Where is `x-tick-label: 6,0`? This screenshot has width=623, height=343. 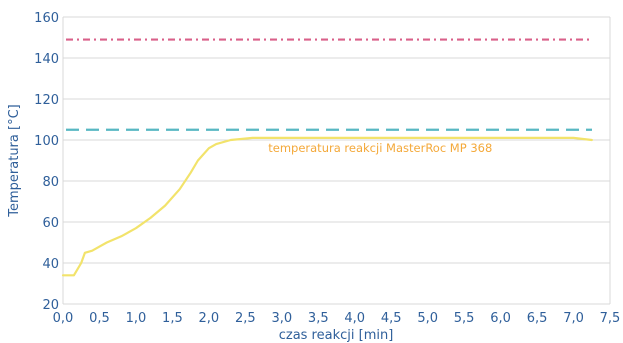 x-tick-label: 6,0 is located at coordinates (500, 318).